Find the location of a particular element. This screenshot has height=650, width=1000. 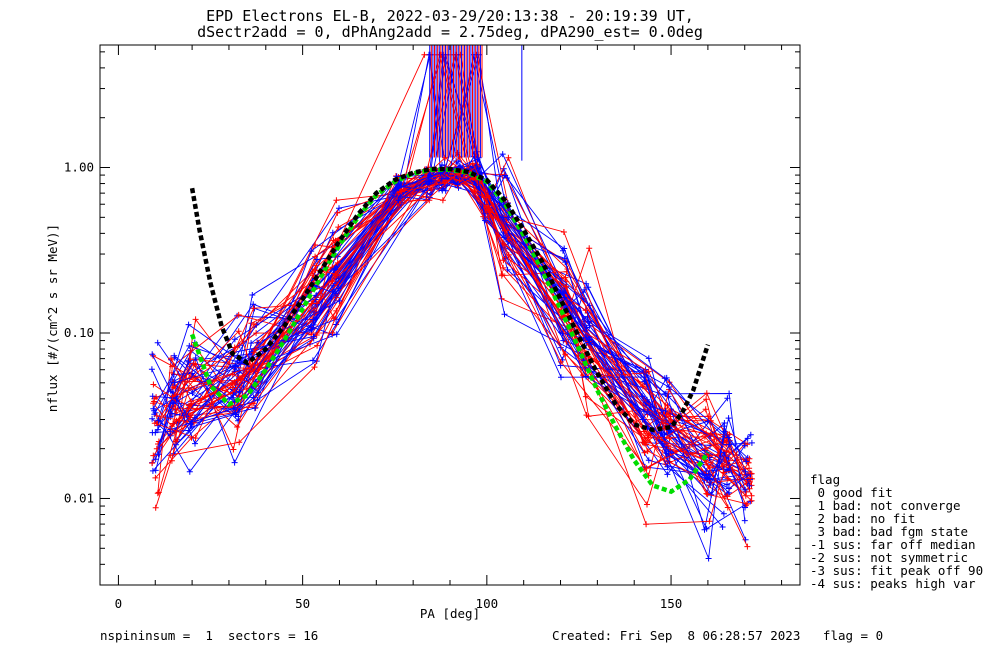

y-axis-label: nflux [#/(cm^2 s sr MeV)] is located at coordinates (52, 318).